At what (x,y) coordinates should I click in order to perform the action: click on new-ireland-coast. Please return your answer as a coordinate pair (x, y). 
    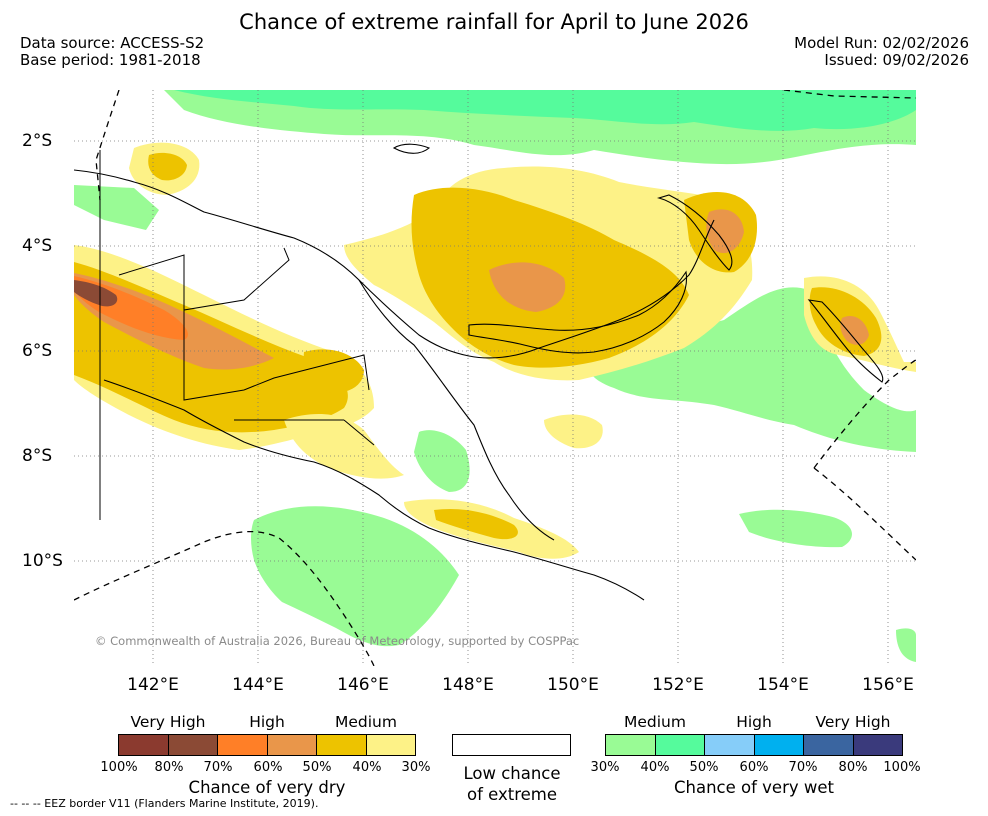
    Looking at the image, I should click on (694, 232).